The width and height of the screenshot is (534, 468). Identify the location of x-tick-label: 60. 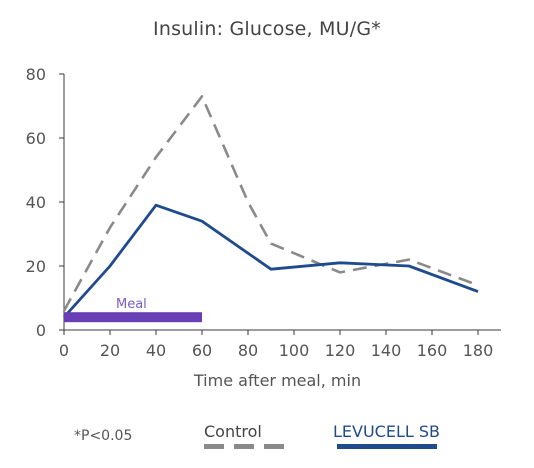
(202, 350).